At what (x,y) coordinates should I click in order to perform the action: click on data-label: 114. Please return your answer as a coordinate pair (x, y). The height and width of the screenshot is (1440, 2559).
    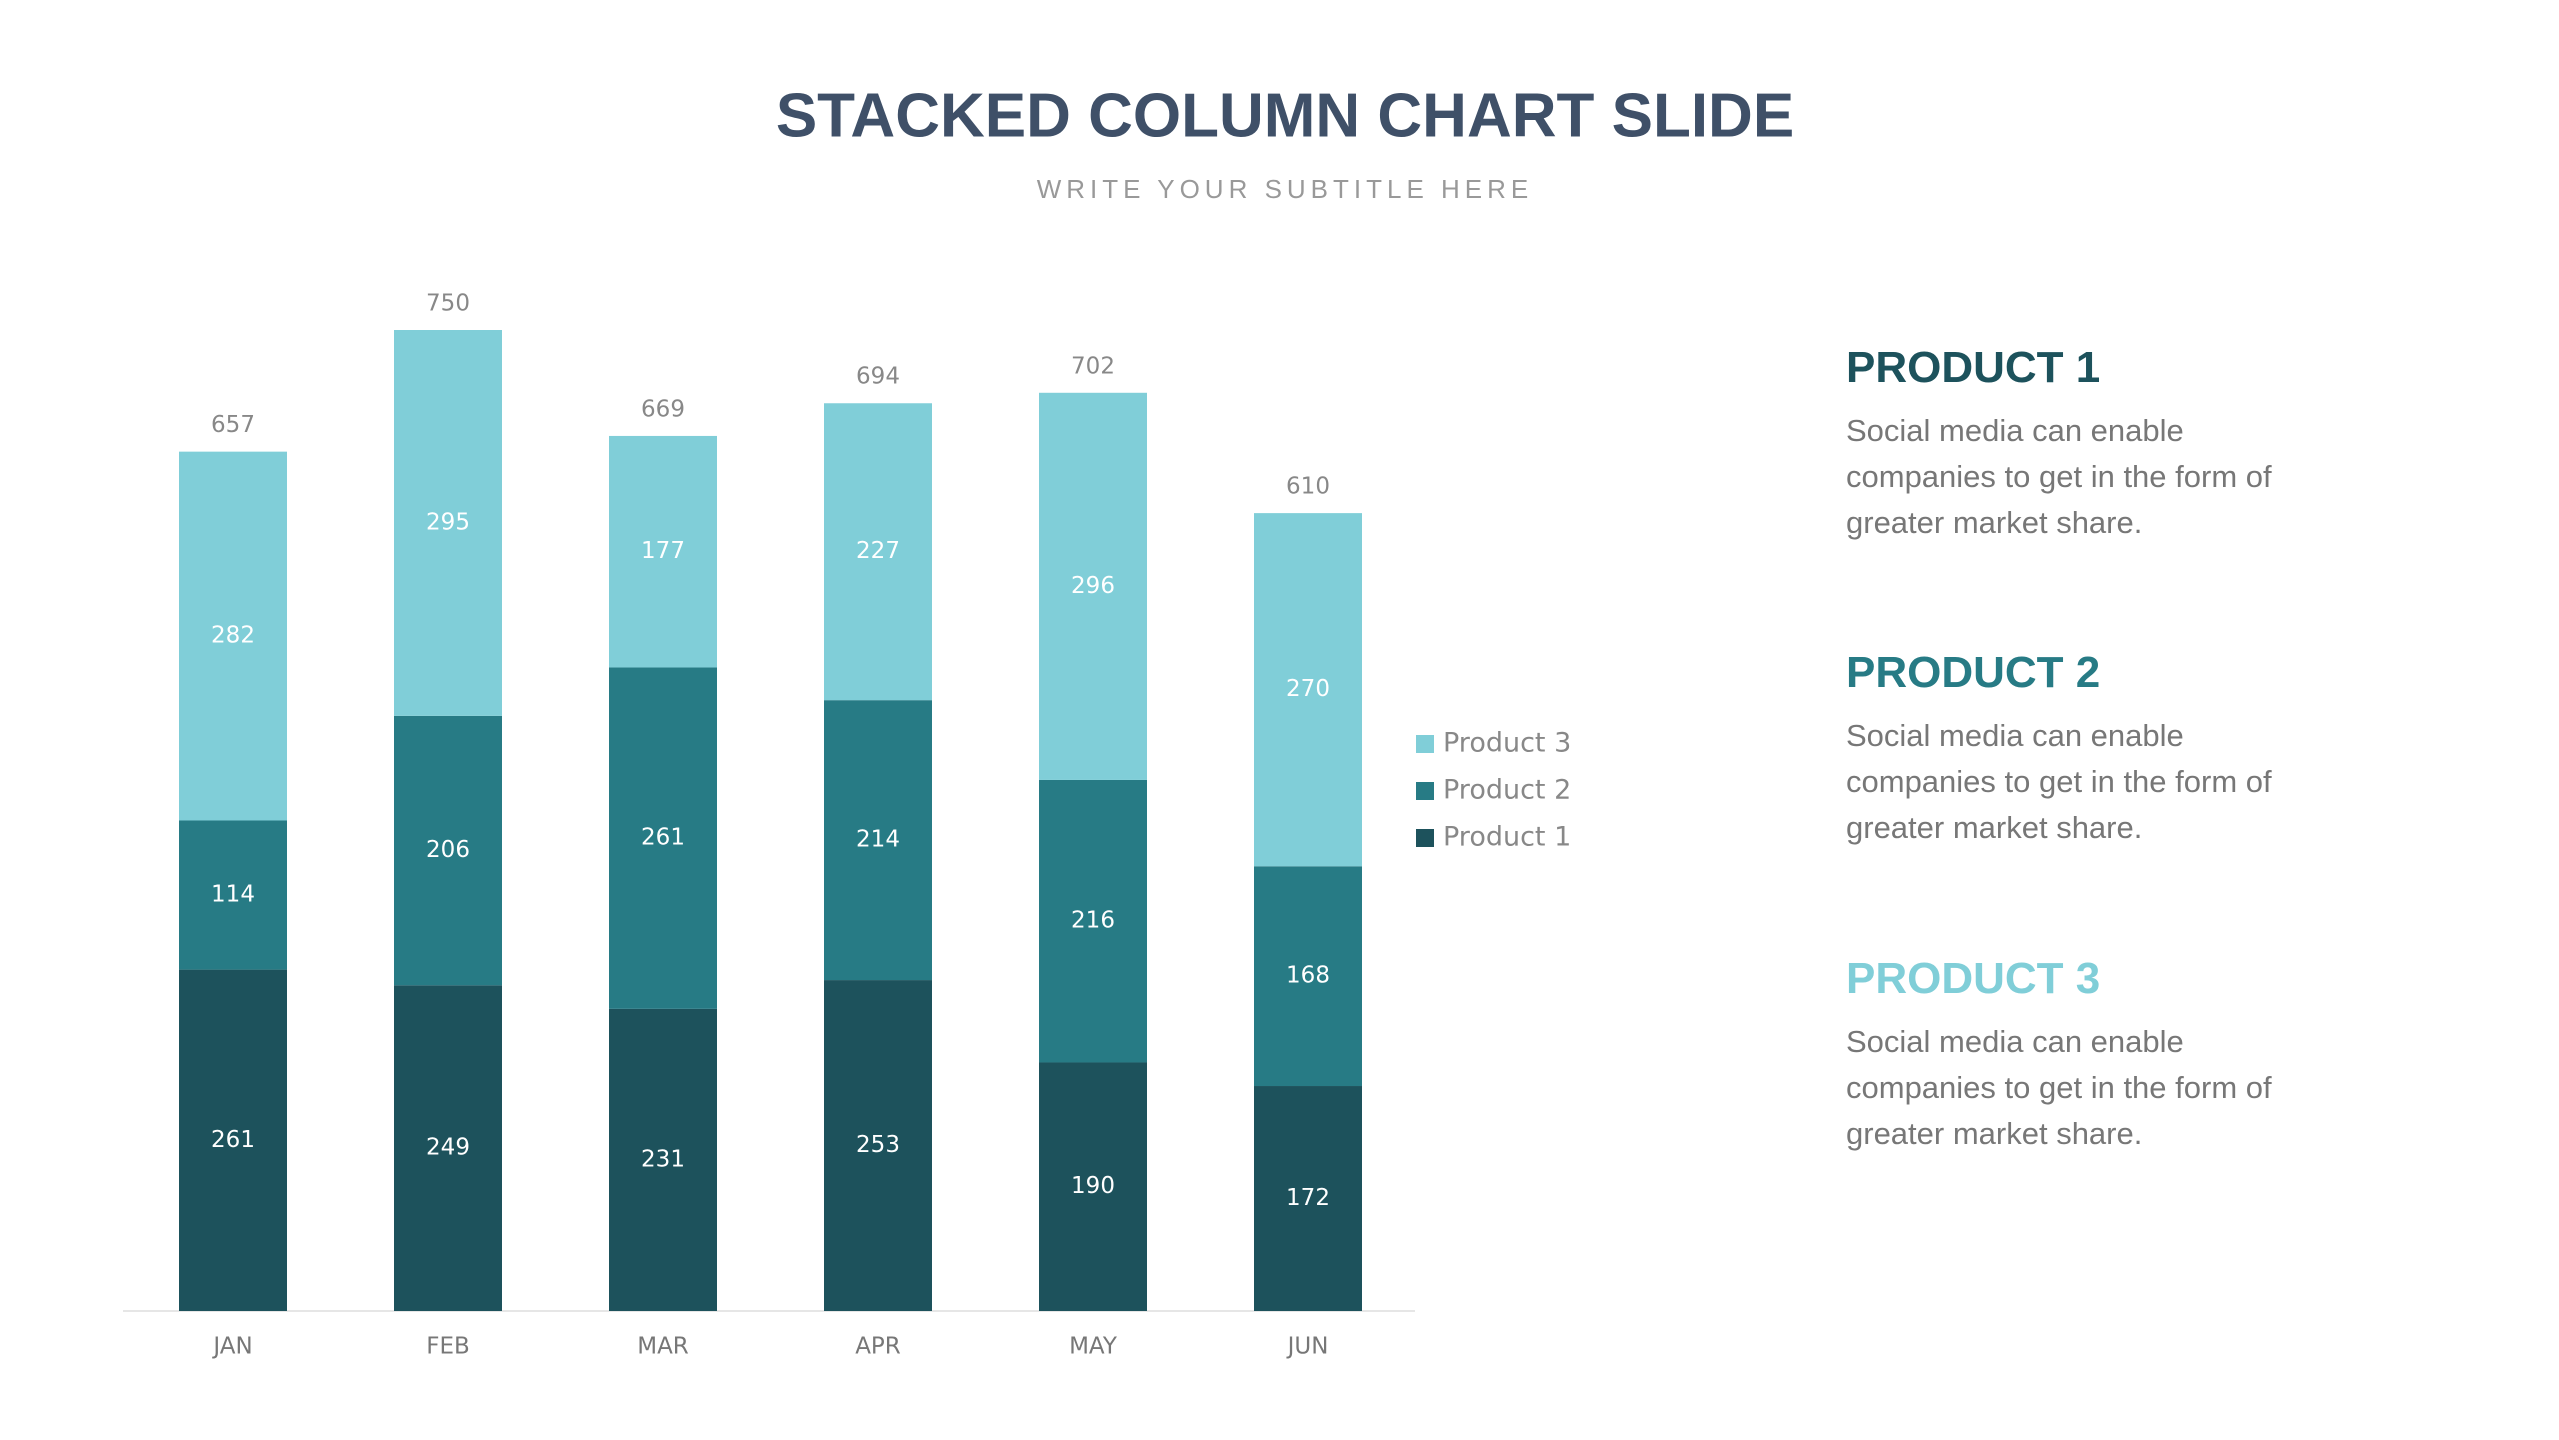
    Looking at the image, I should click on (233, 895).